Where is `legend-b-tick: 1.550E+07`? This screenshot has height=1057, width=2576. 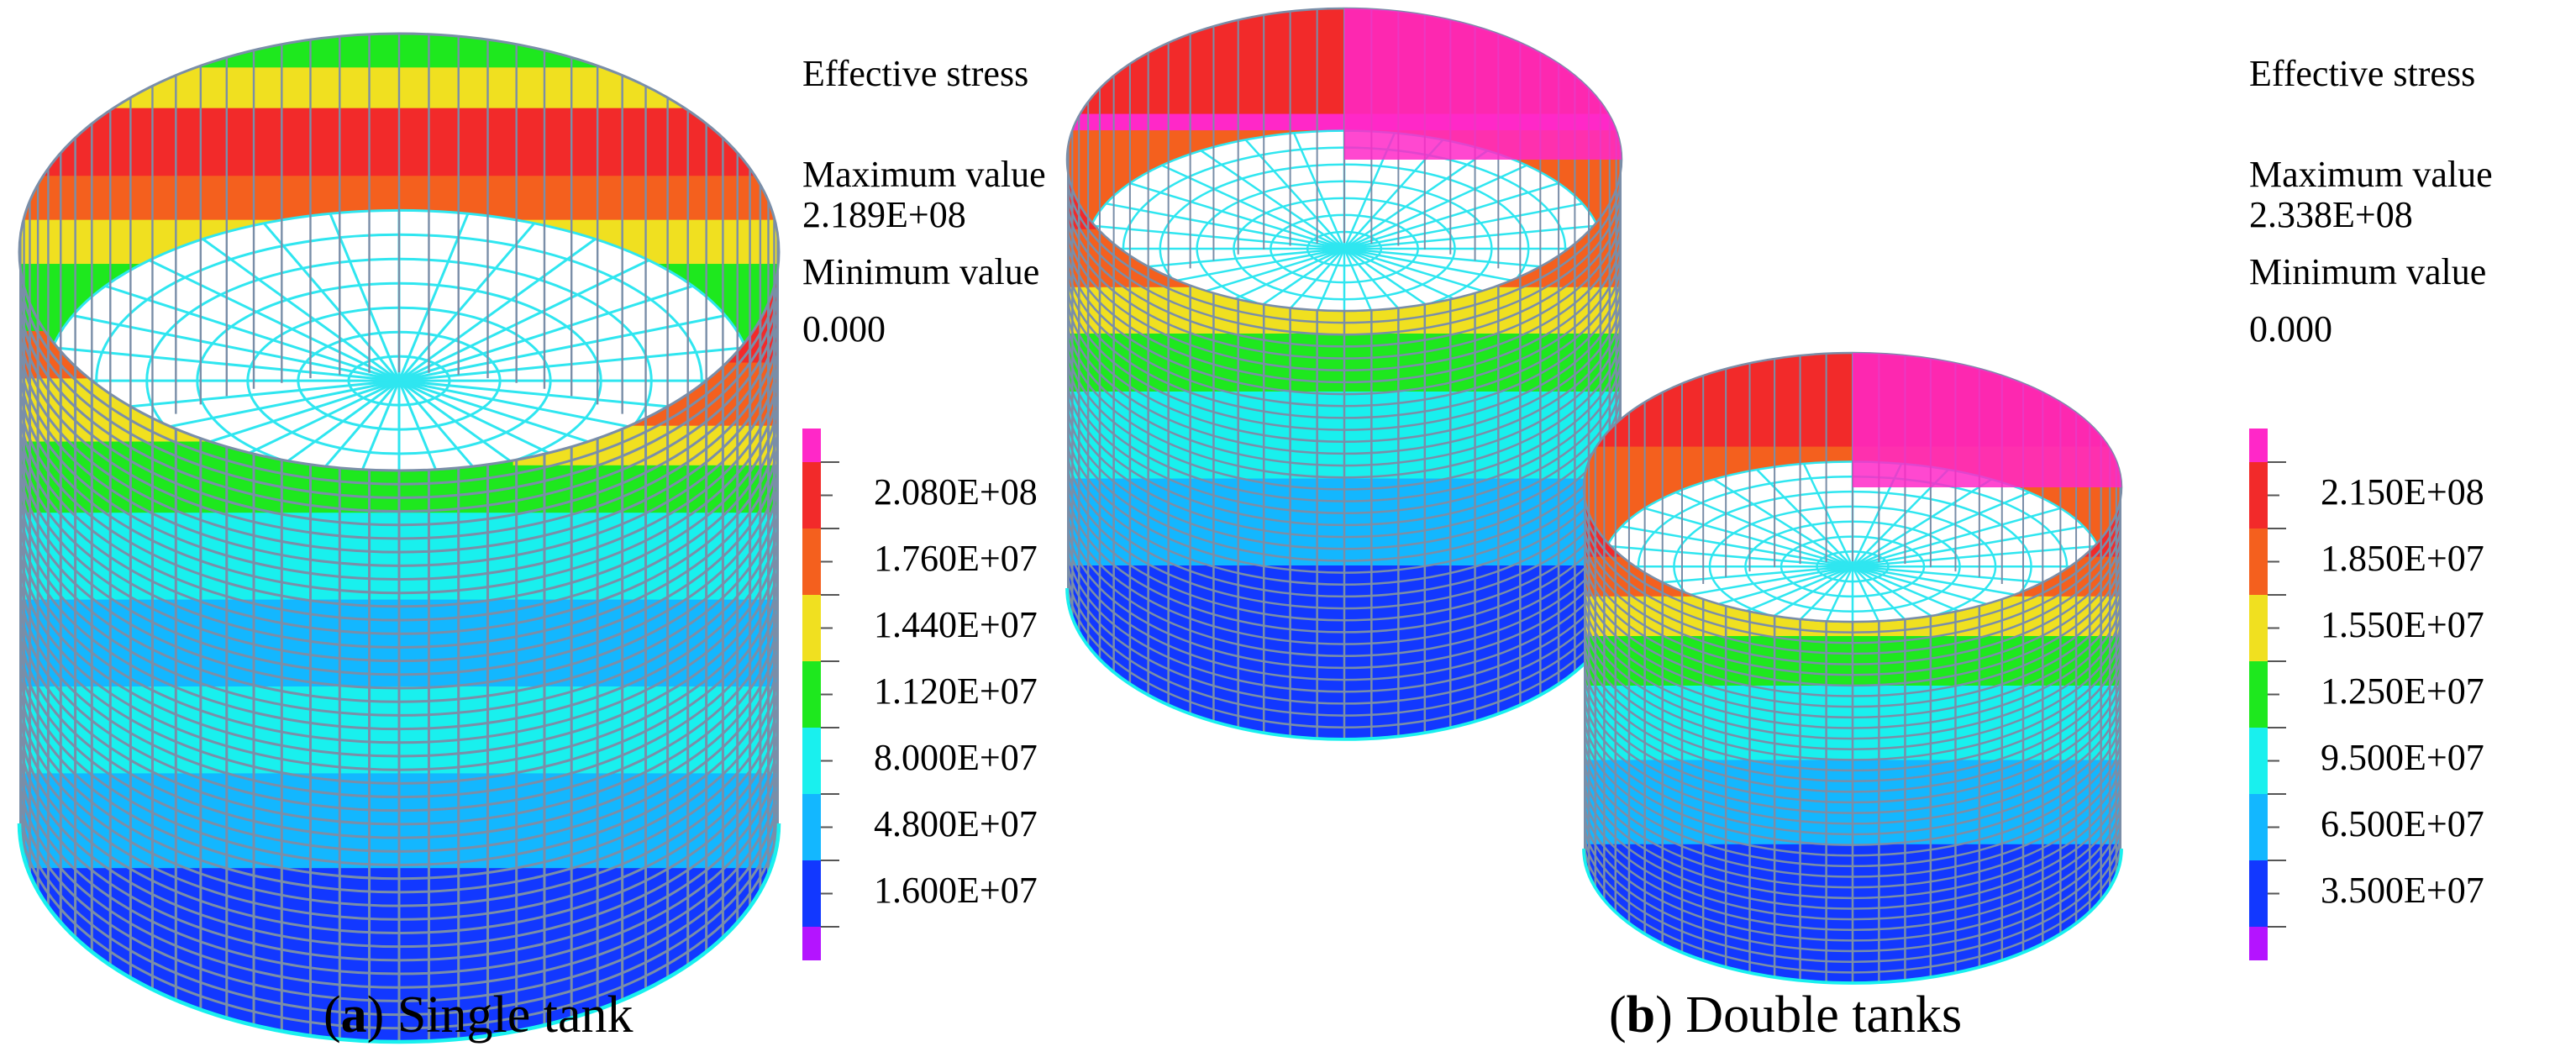 legend-b-tick: 1.550E+07 is located at coordinates (2402, 624).